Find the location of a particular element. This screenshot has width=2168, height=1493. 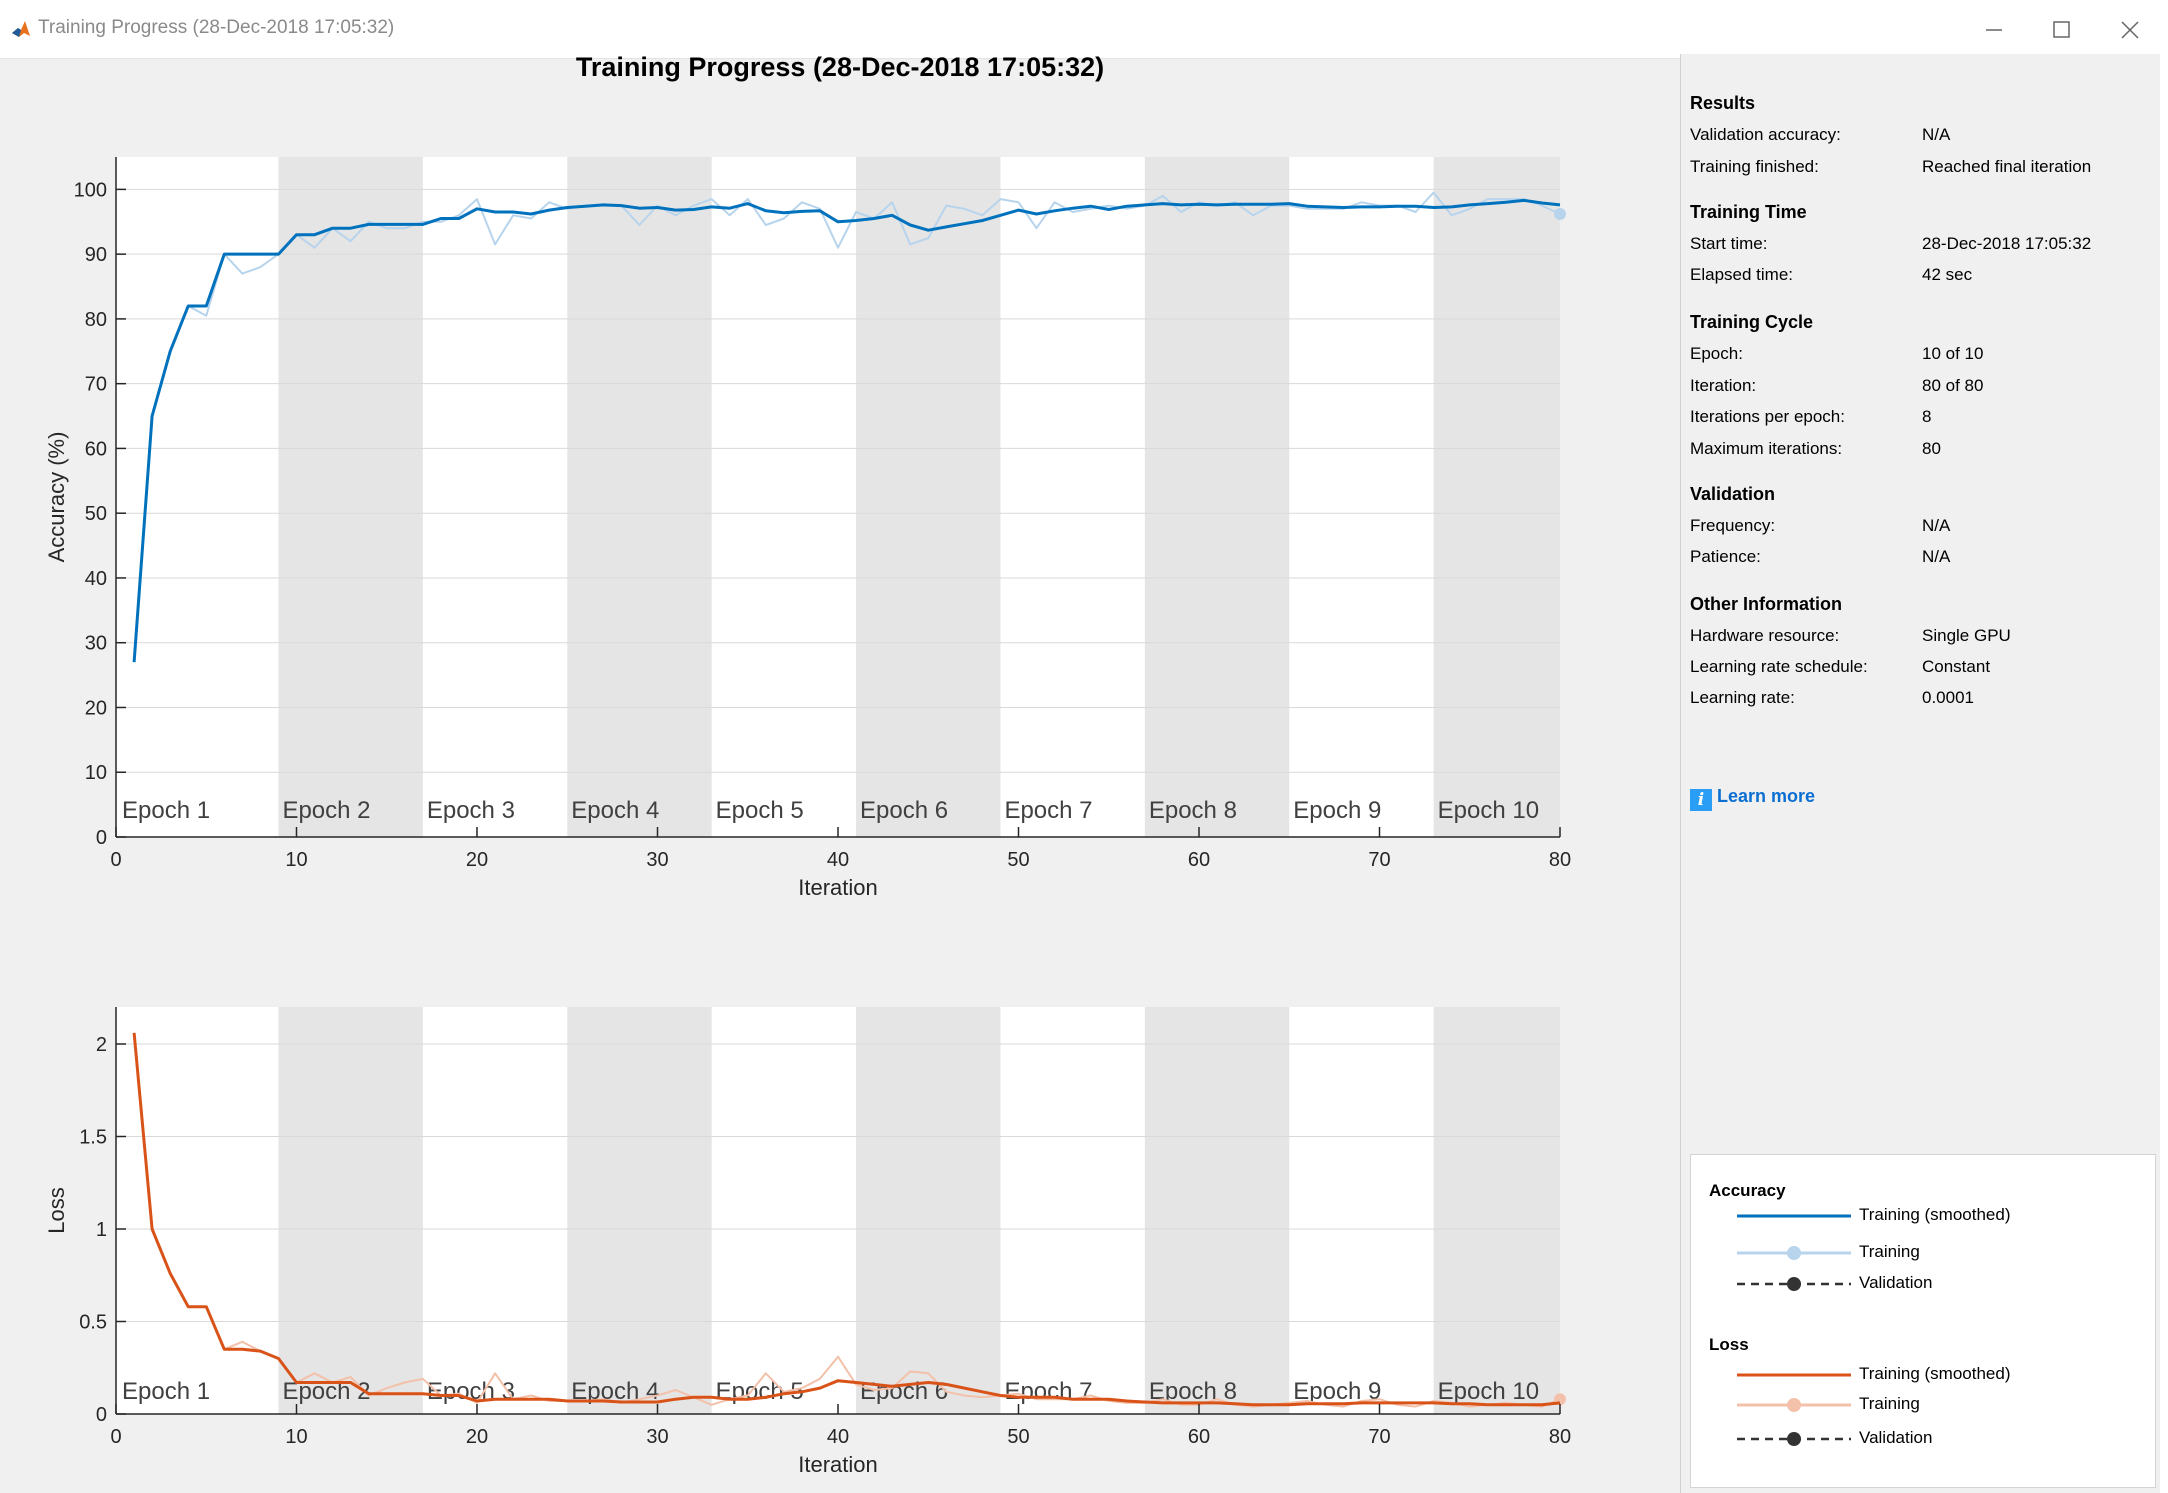

minimize-icon is located at coordinates (1993, 29).